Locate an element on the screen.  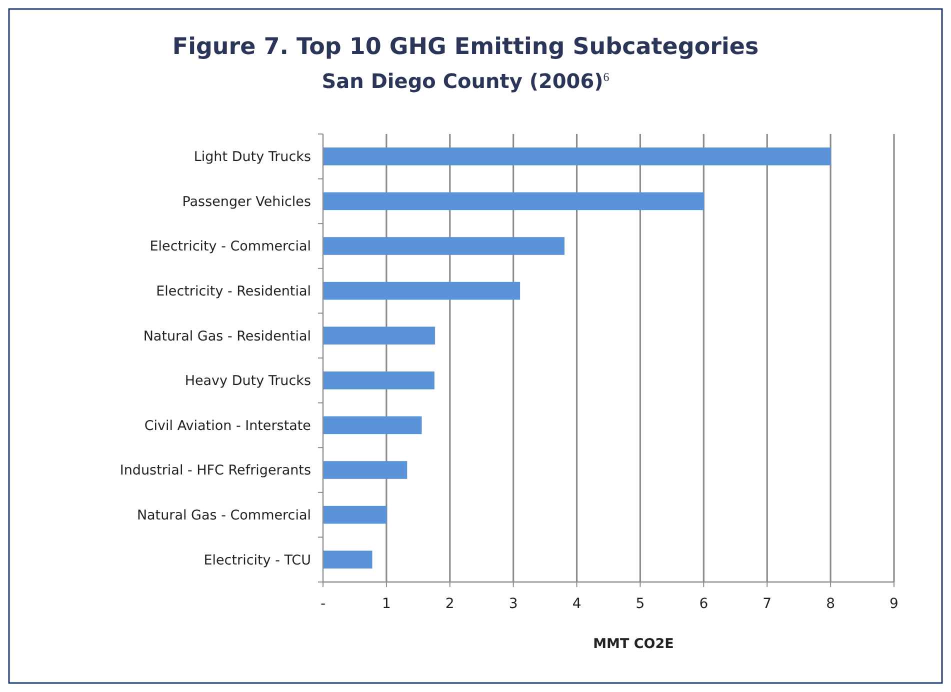
x-tick-label: 3 is located at coordinates (513, 604).